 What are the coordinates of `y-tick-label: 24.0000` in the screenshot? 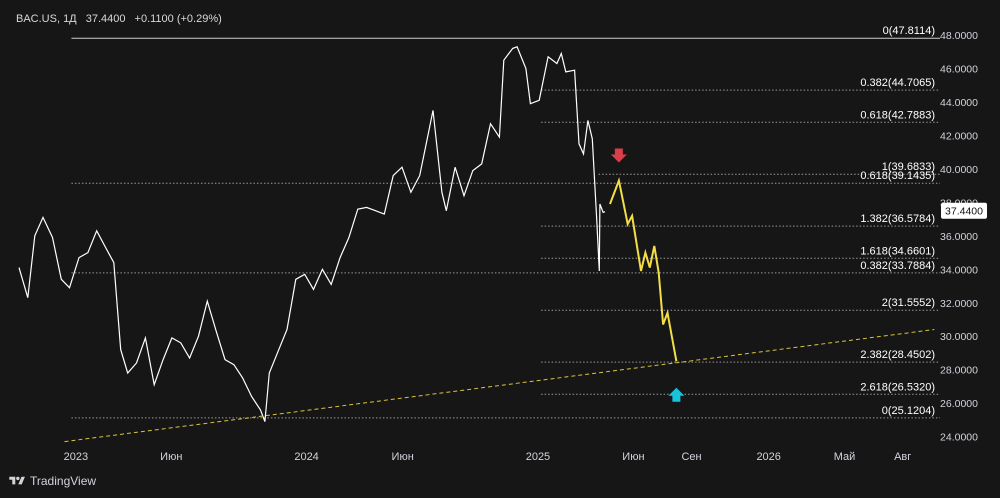 It's located at (959, 438).